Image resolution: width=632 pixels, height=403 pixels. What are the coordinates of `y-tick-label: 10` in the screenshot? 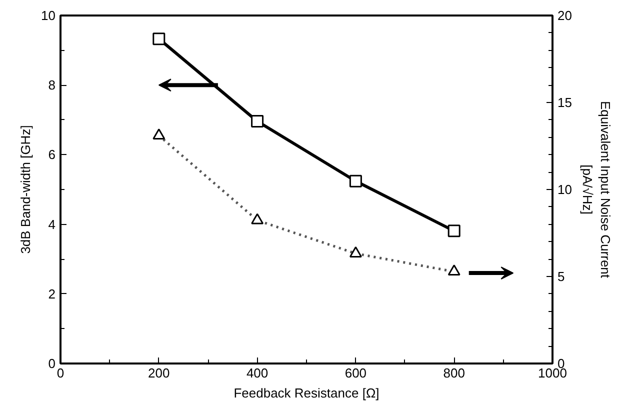 It's located at (48, 15).